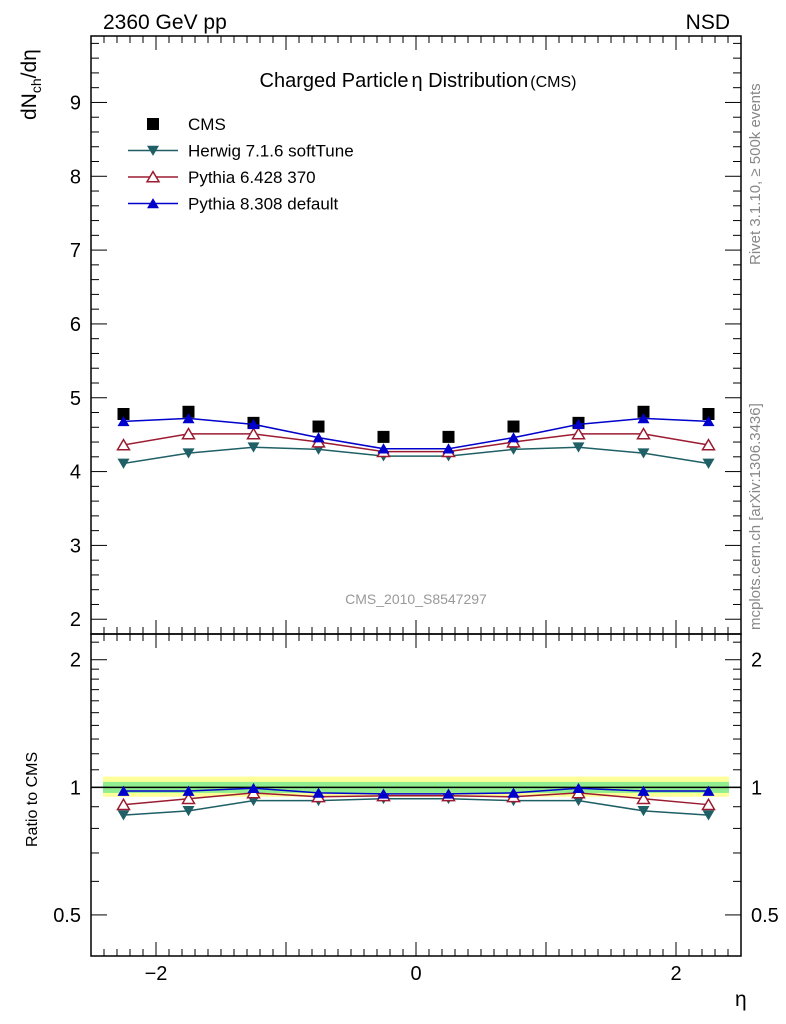 This screenshot has height=1024, width=786. I want to click on title-eta: η, so click(417, 81).